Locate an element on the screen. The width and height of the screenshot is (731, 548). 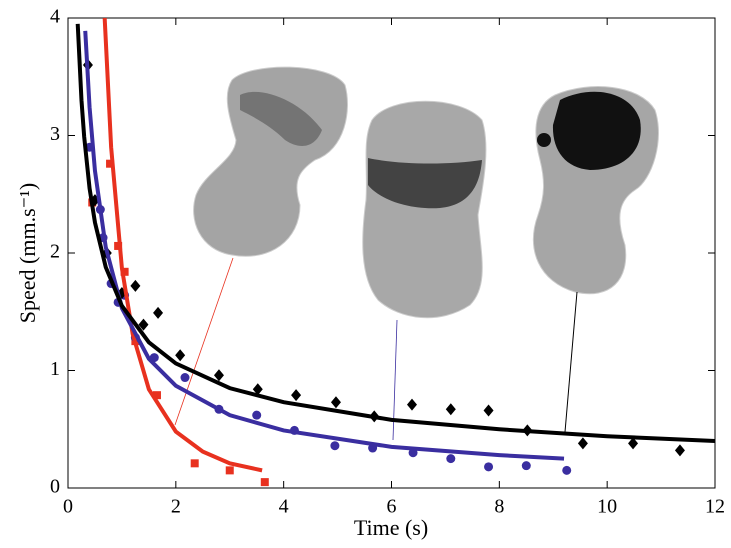
y-tick-label: 0 is located at coordinates (55, 487).